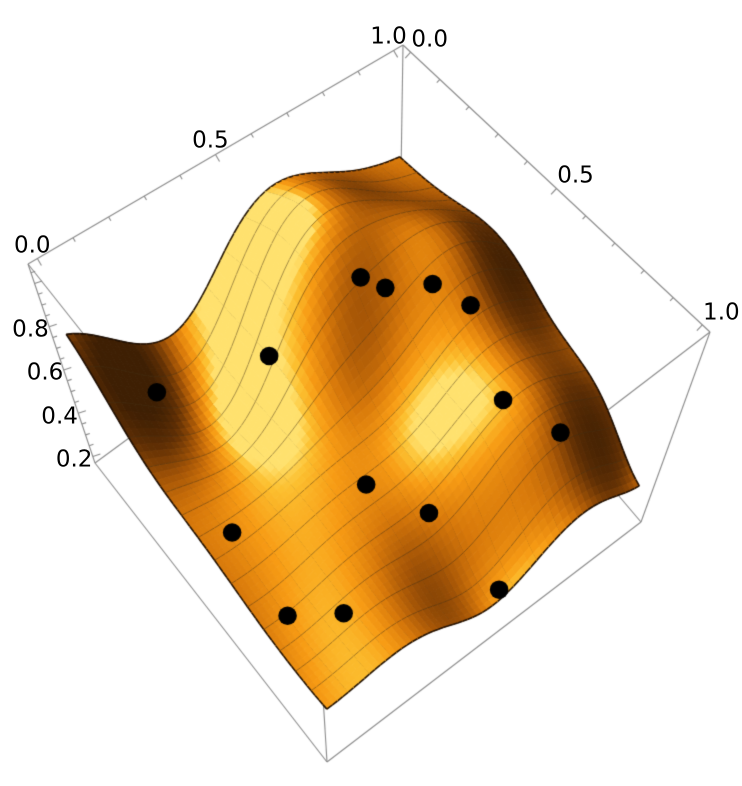  Describe the element at coordinates (388, 36) in the screenshot. I see `x-axis-tick-label: 1.0` at that location.